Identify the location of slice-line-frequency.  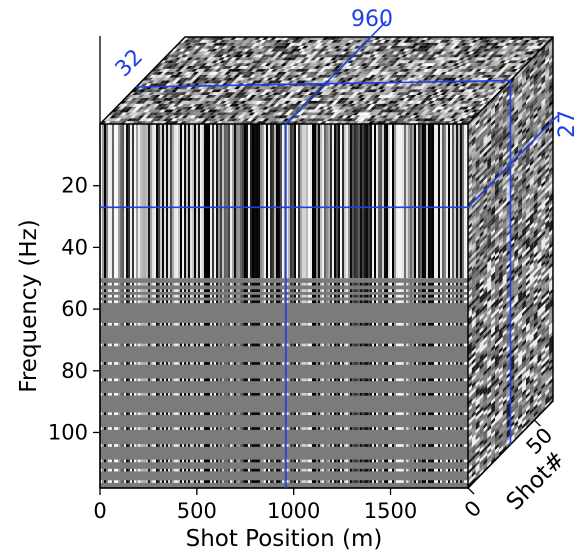
(329, 162).